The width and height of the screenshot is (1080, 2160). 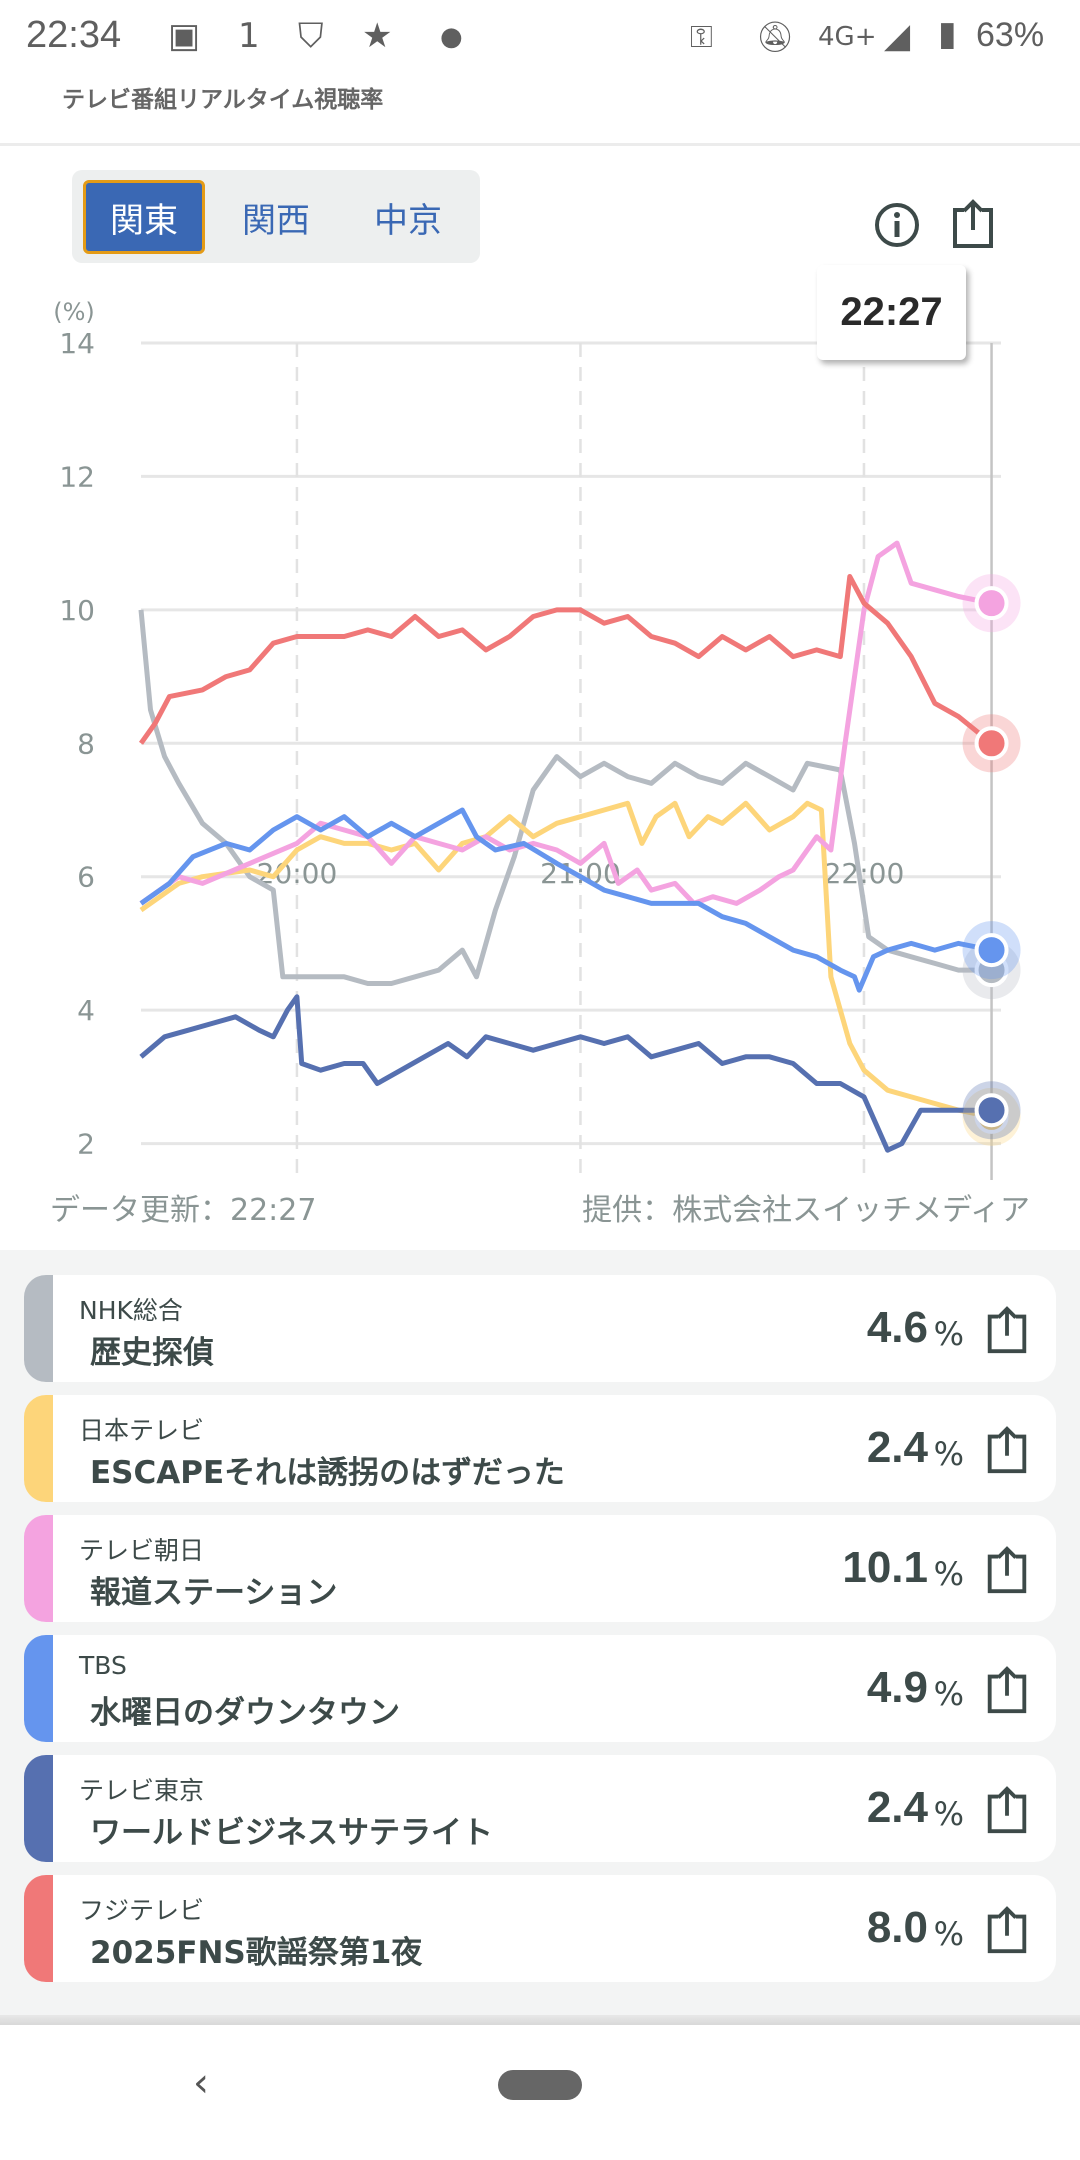 What do you see at coordinates (201, 2083) in the screenshot?
I see `nav-back-icon: ‹` at bounding box center [201, 2083].